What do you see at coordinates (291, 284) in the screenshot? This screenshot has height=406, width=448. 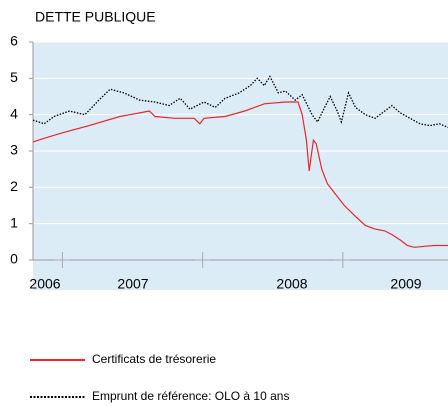 I see `x-label: 2008` at bounding box center [291, 284].